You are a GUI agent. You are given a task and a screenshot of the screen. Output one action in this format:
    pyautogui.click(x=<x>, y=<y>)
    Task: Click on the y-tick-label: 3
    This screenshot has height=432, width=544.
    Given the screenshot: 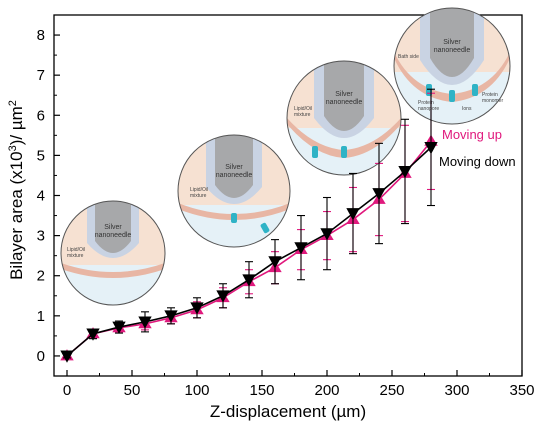 What is the action you would take?
    pyautogui.click(x=41, y=236)
    